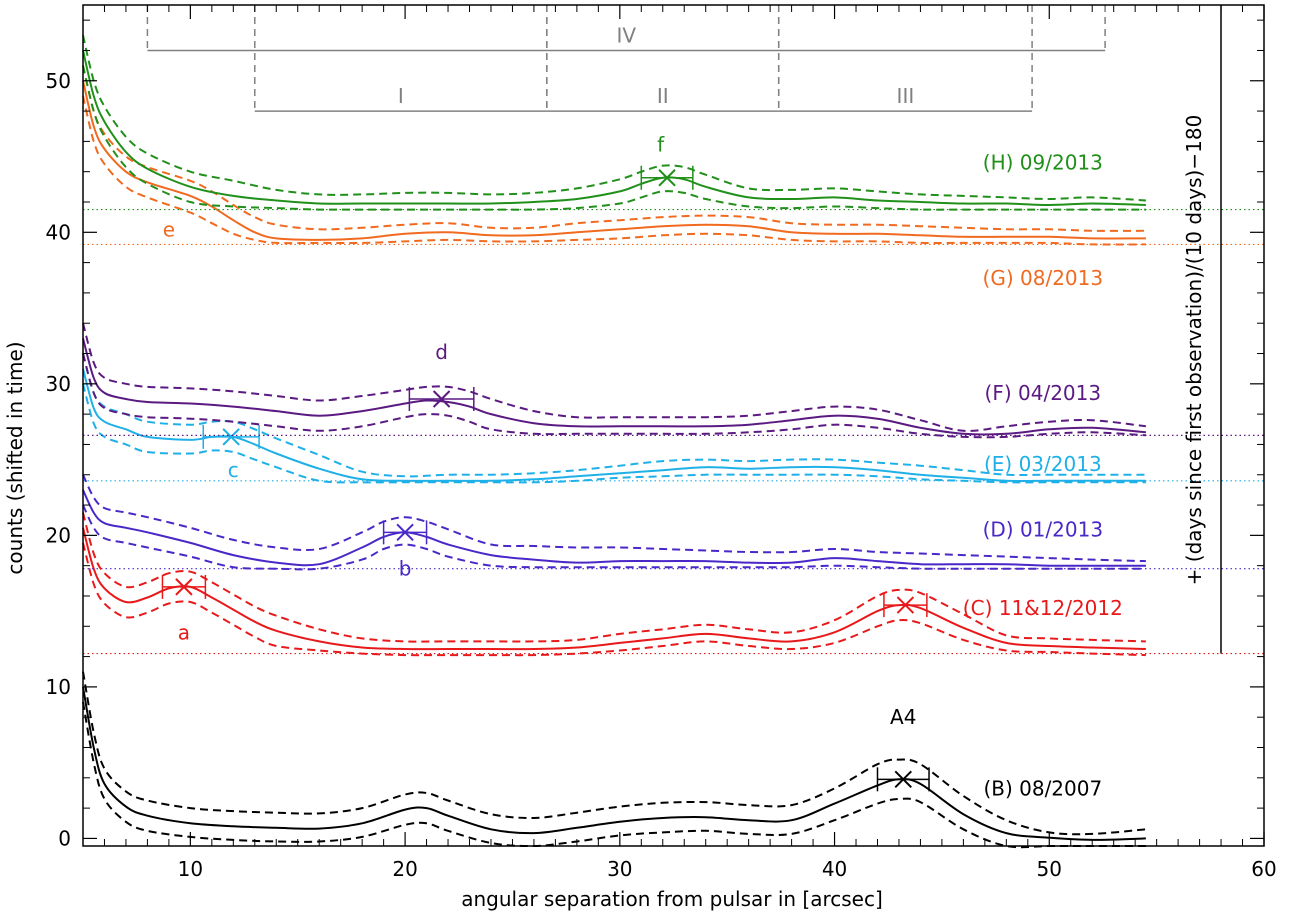 This screenshot has height=916, width=1299. What do you see at coordinates (667, 178) in the screenshot?
I see `series-h-09-2013-peak-marker` at bounding box center [667, 178].